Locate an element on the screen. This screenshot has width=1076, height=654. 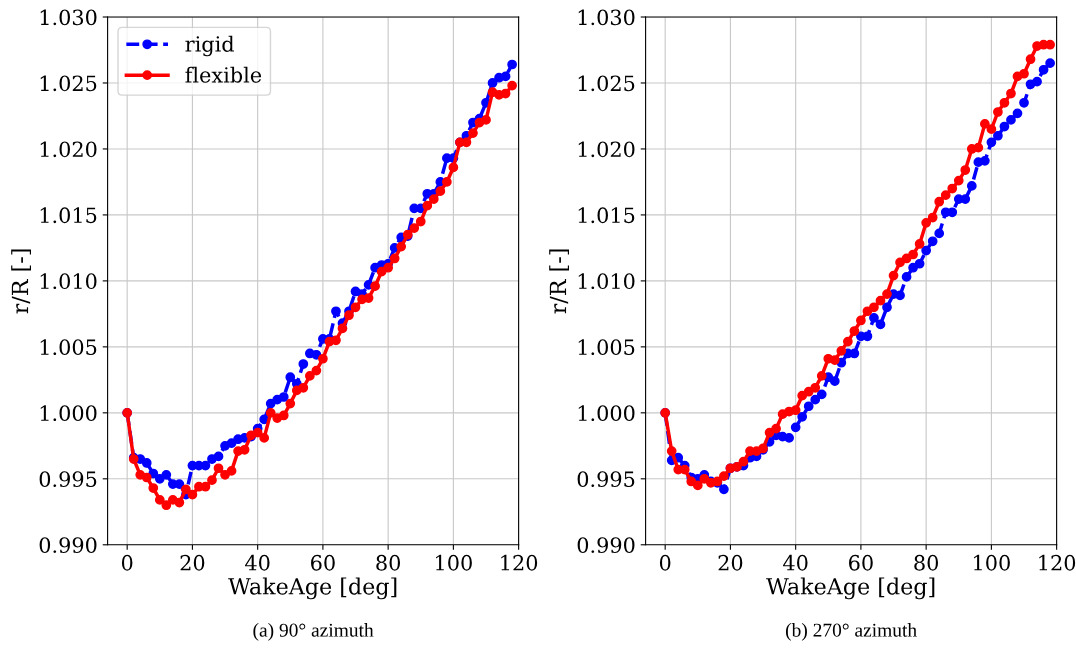
y-tick-label: 1.000 is located at coordinates (68, 413).